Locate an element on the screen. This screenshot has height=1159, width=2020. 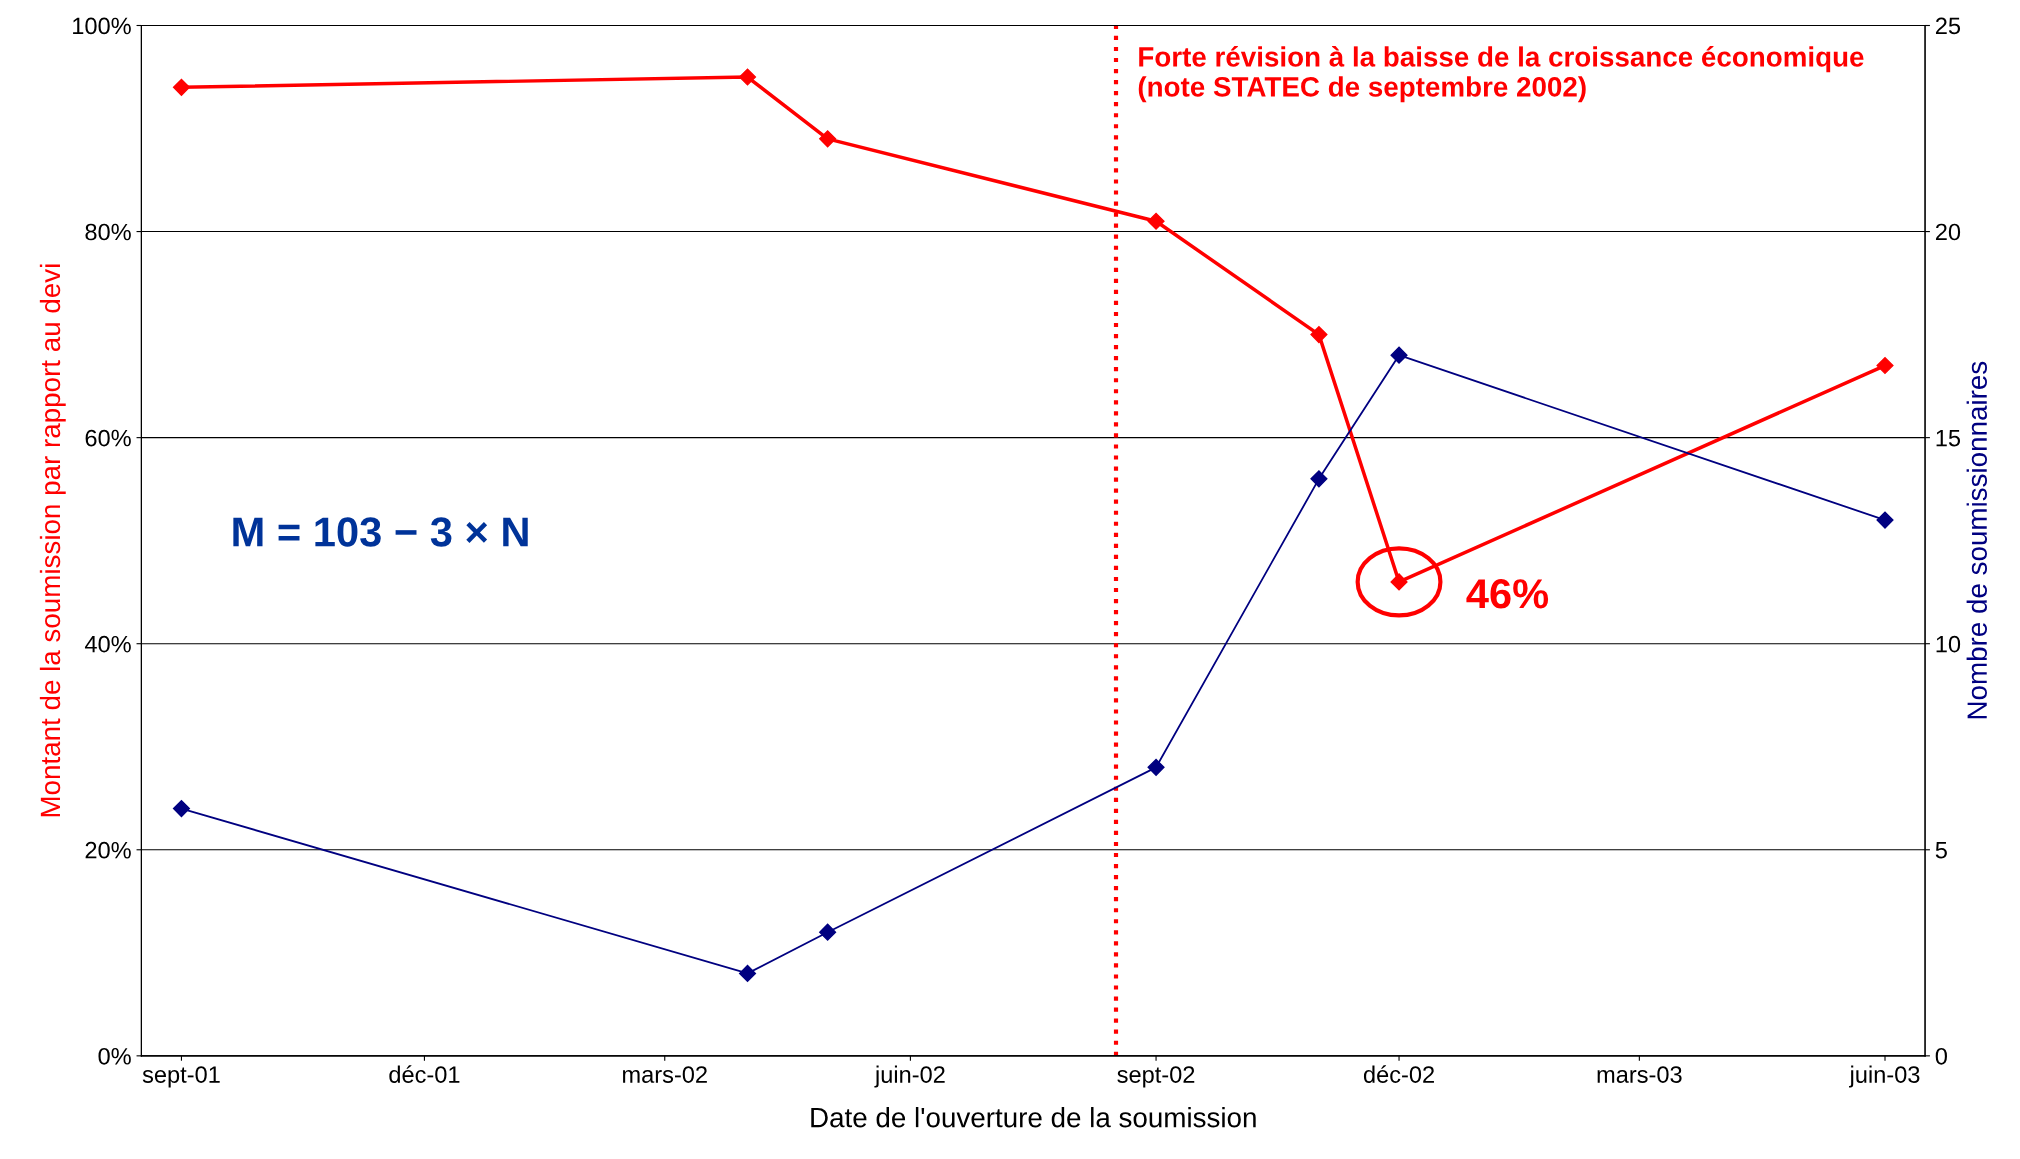
y2-tick-label: 10 is located at coordinates (1948, 644).